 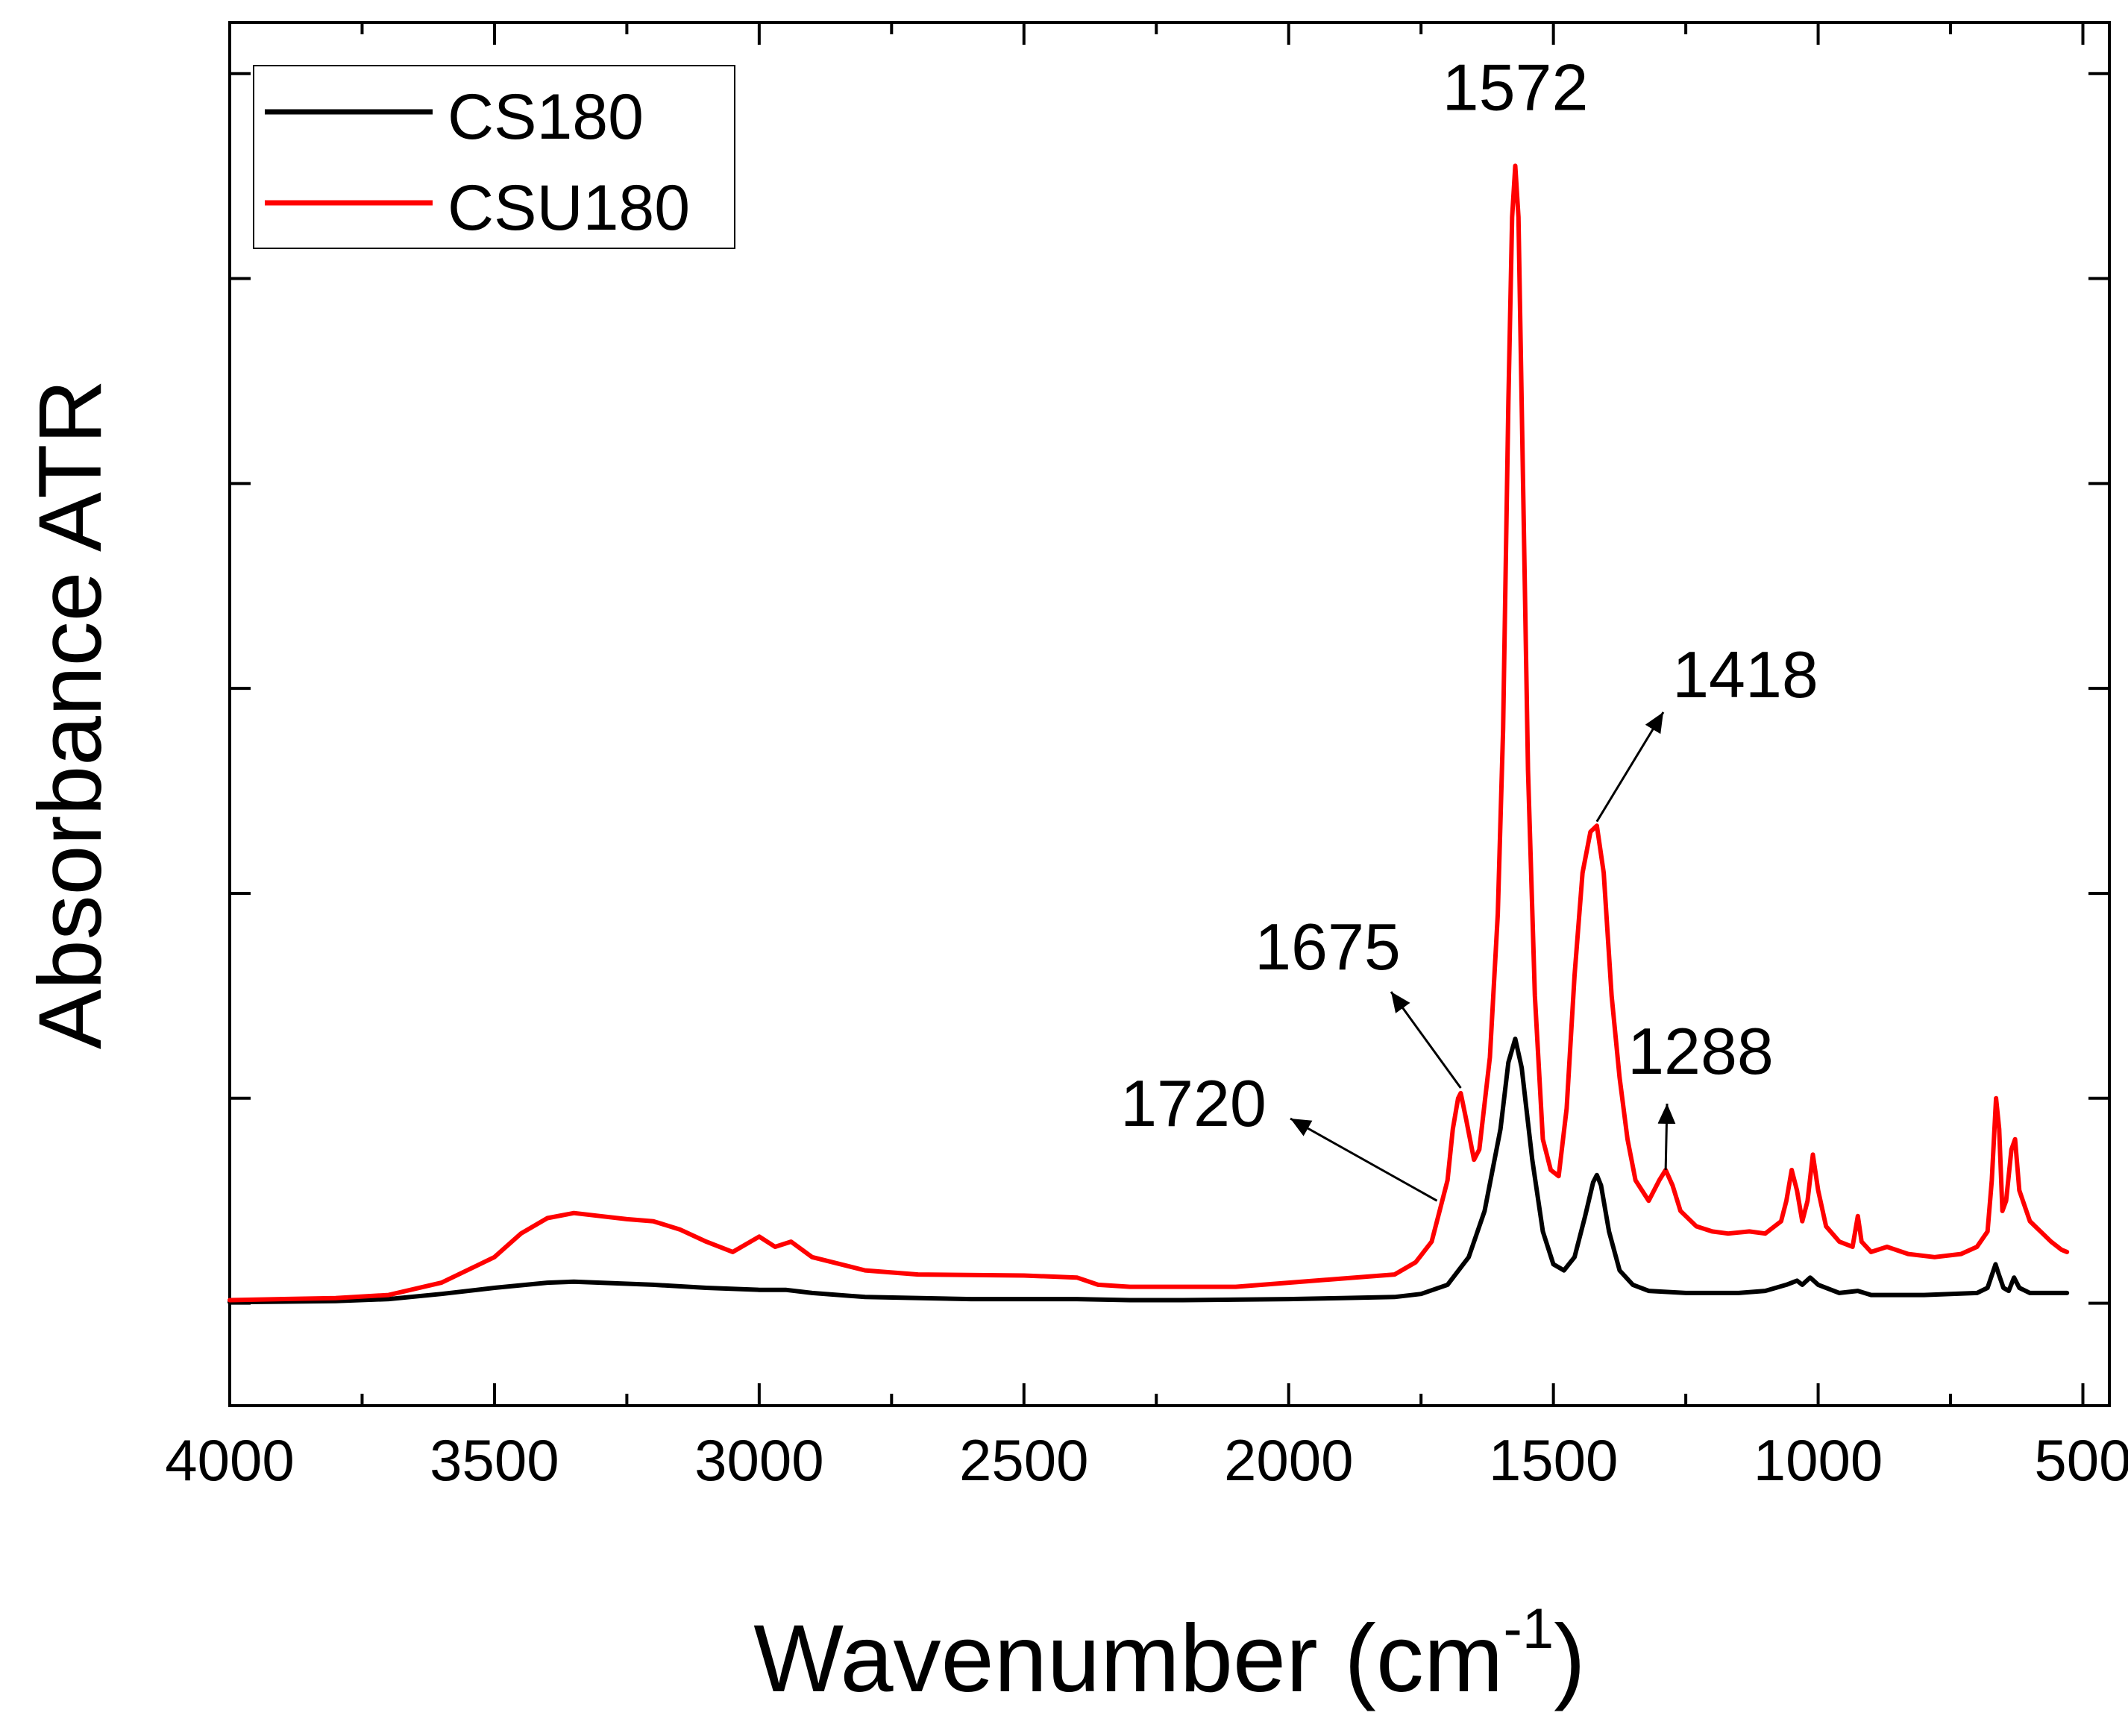 What do you see at coordinates (494, 1460) in the screenshot?
I see `x-tick-label-1: 3500` at bounding box center [494, 1460].